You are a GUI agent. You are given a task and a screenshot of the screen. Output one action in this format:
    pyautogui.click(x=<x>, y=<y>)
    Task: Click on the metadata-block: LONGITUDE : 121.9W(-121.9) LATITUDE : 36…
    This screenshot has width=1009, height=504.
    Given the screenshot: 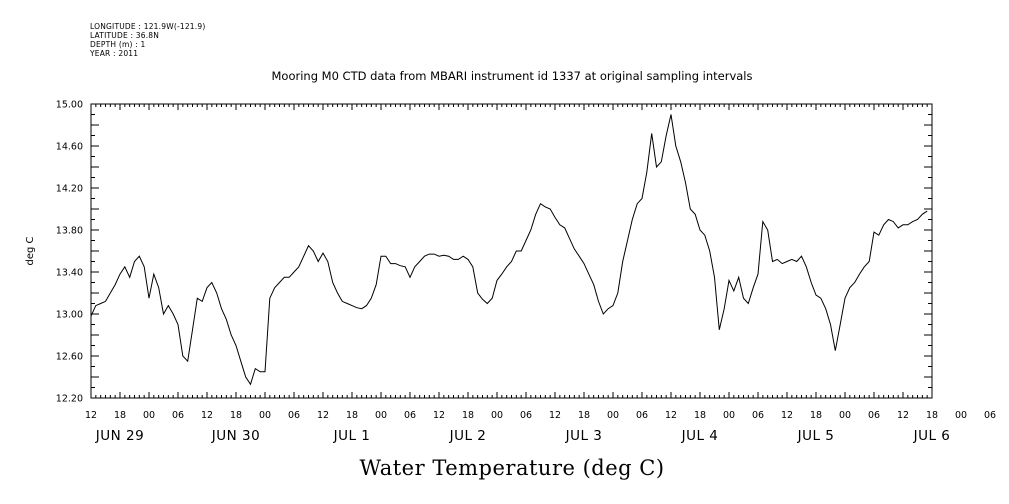 What is the action you would take?
    pyautogui.click(x=147, y=40)
    